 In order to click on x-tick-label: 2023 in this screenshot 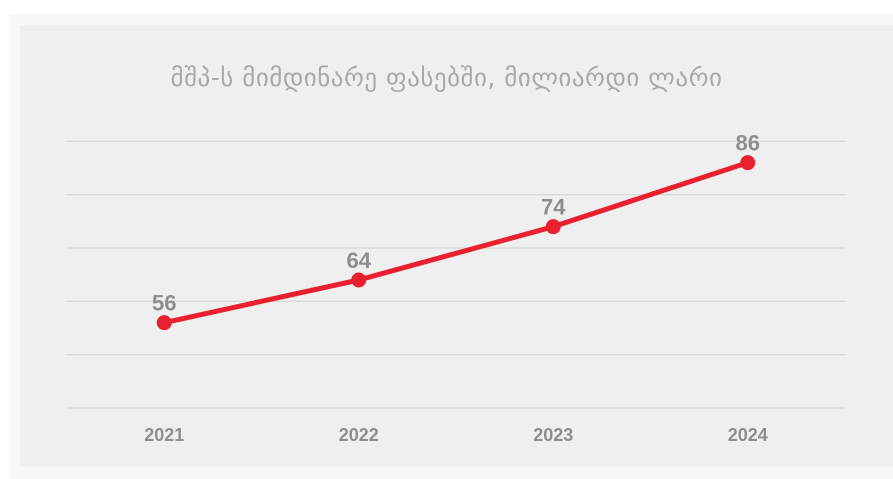, I will do `click(553, 435)`.